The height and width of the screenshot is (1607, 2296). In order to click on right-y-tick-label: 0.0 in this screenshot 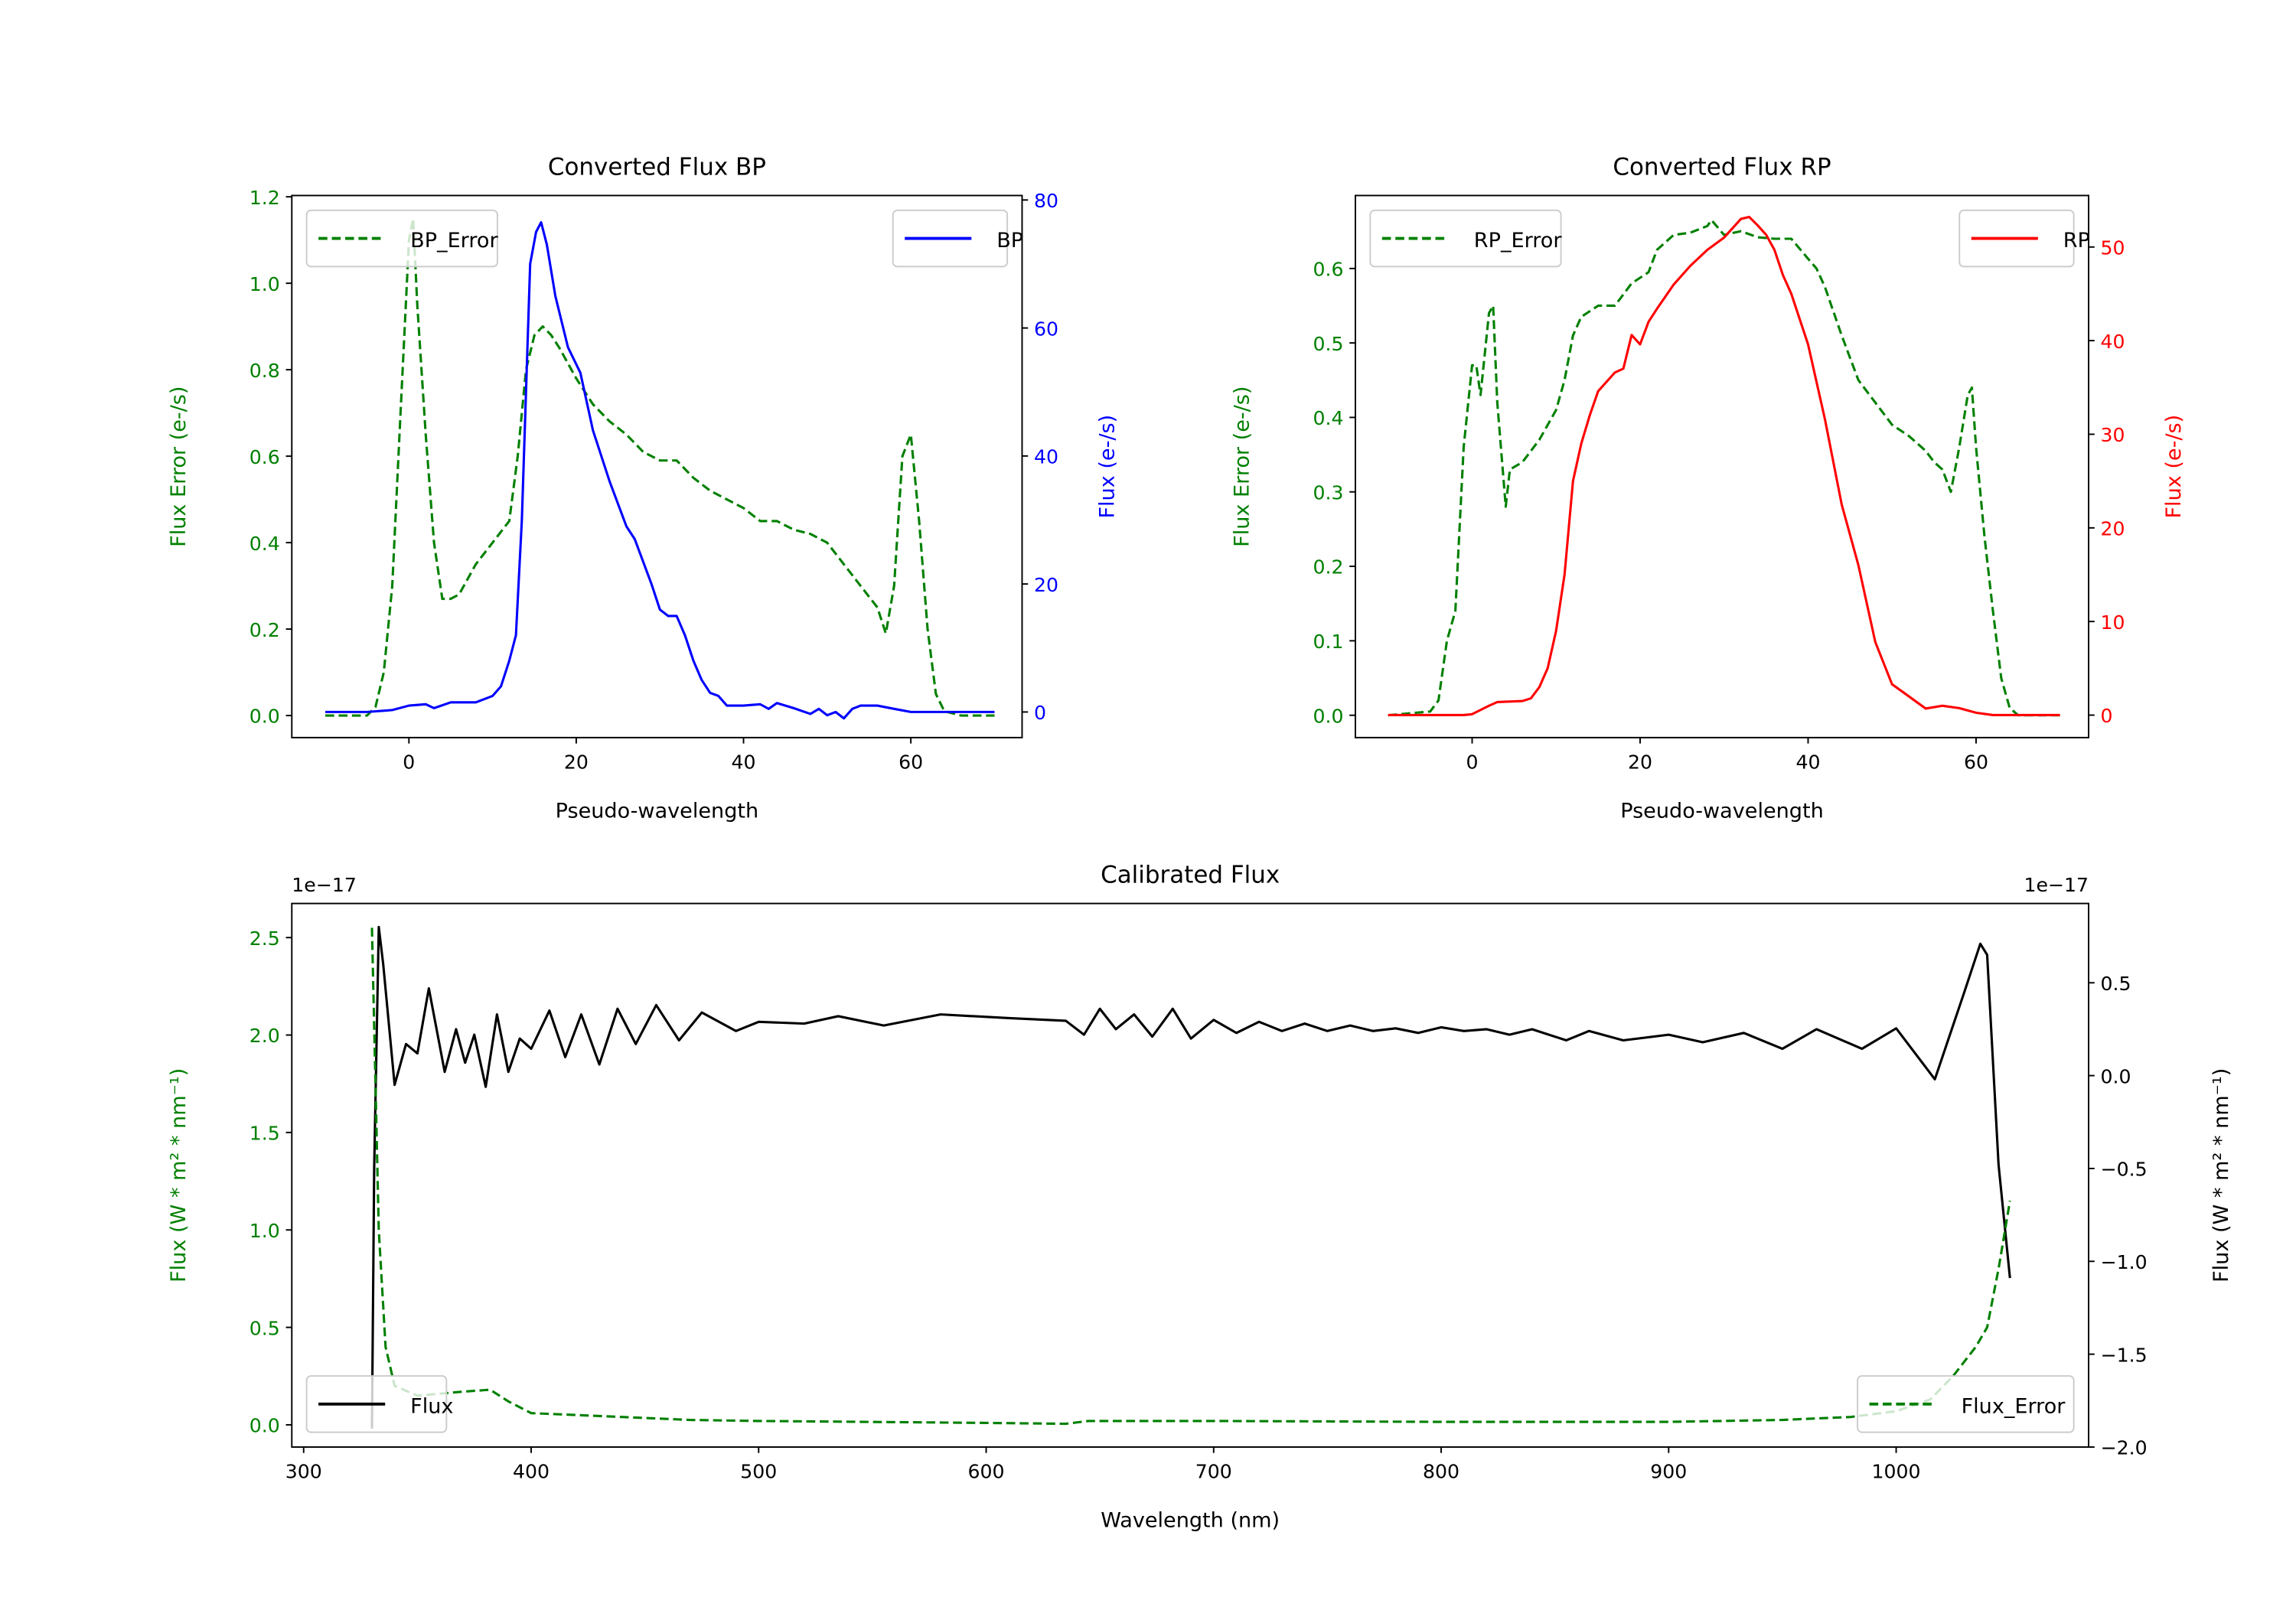, I will do `click(2116, 1076)`.